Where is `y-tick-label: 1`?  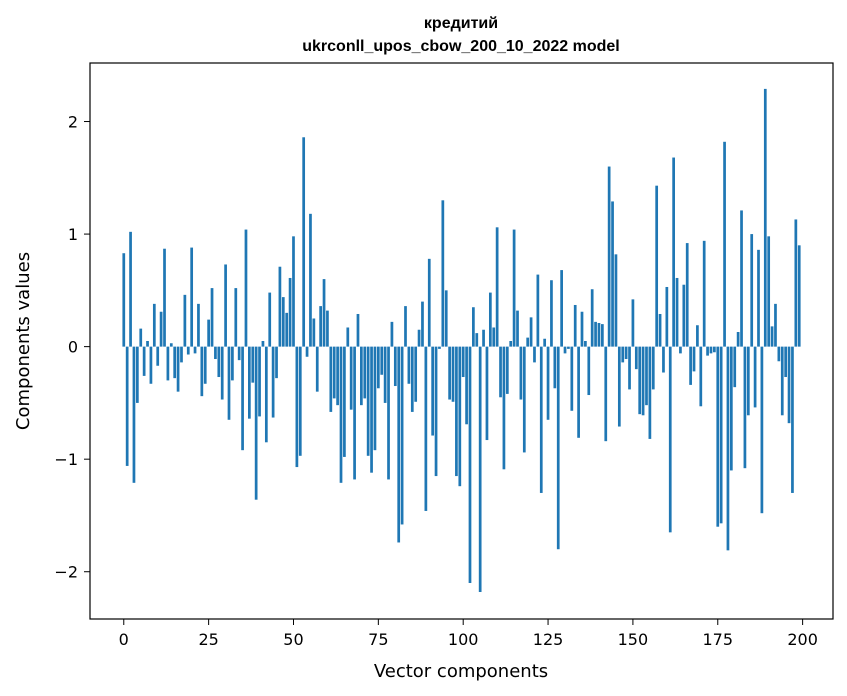
y-tick-label: 1 is located at coordinates (73, 234).